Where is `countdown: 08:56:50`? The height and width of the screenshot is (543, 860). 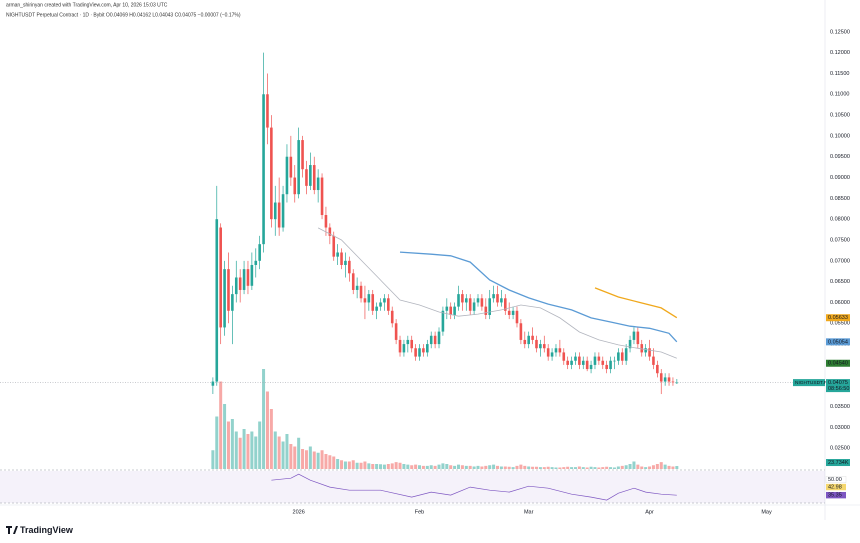
countdown: 08:56:50 is located at coordinates (838, 389).